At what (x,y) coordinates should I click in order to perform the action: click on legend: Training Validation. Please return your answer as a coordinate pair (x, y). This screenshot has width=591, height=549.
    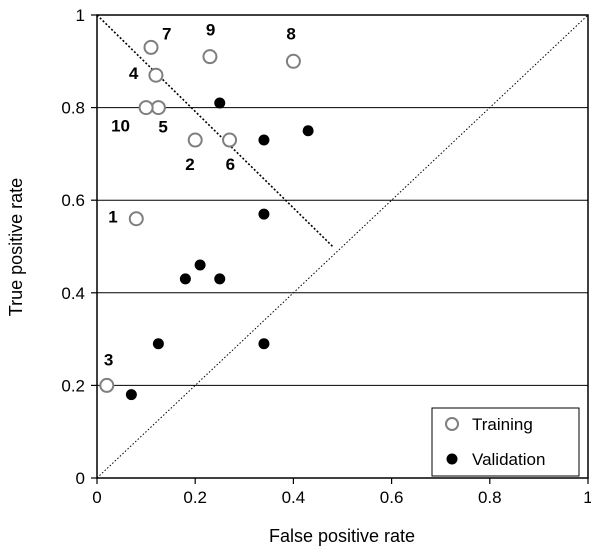
    Looking at the image, I should click on (505, 442).